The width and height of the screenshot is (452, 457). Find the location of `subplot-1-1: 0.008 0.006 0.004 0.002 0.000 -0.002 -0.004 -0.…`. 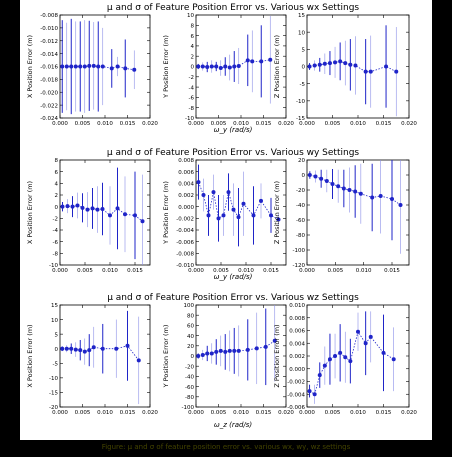

subplot-1-1: 0.008 0.006 0.004 0.002 0.000 -0.002 -0.004 -0.… is located at coordinates (224, 216).